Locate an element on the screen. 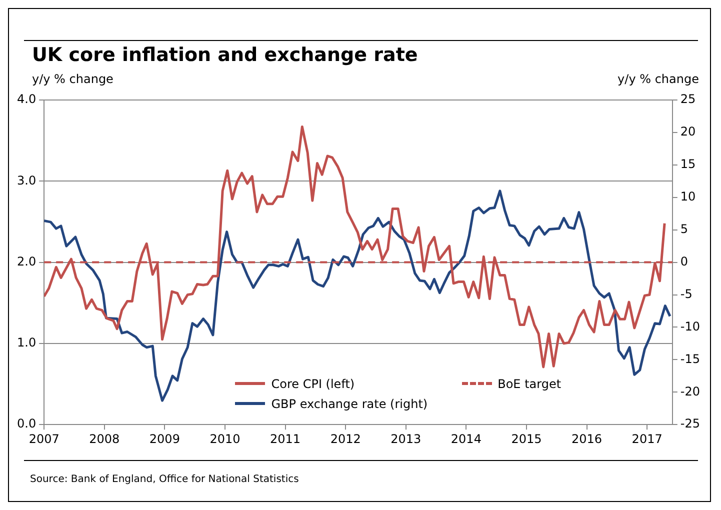 The height and width of the screenshot is (510, 721). chart-title: UK core inflation and exchange rate is located at coordinates (225, 55).